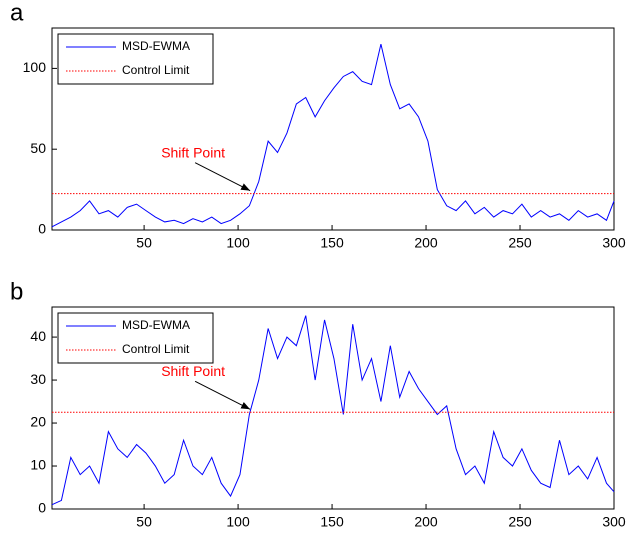  I want to click on y-tick-label: 100, so click(35, 67).